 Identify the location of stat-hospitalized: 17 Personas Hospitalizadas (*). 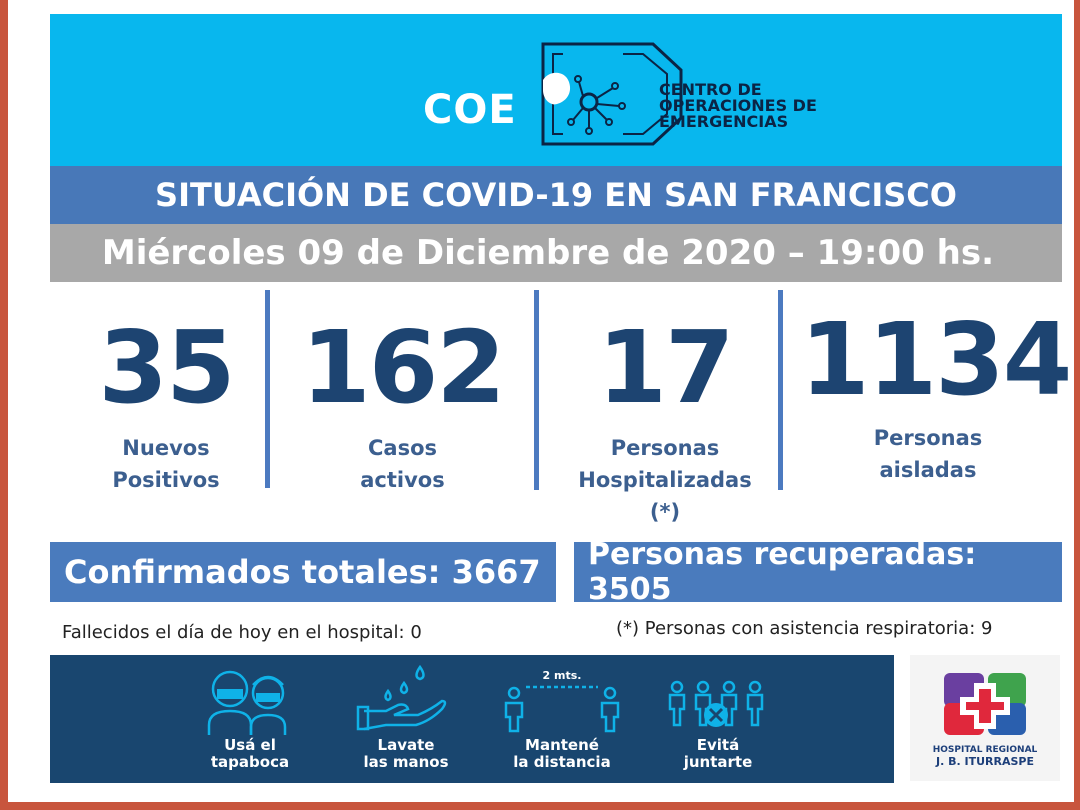
(665, 423).